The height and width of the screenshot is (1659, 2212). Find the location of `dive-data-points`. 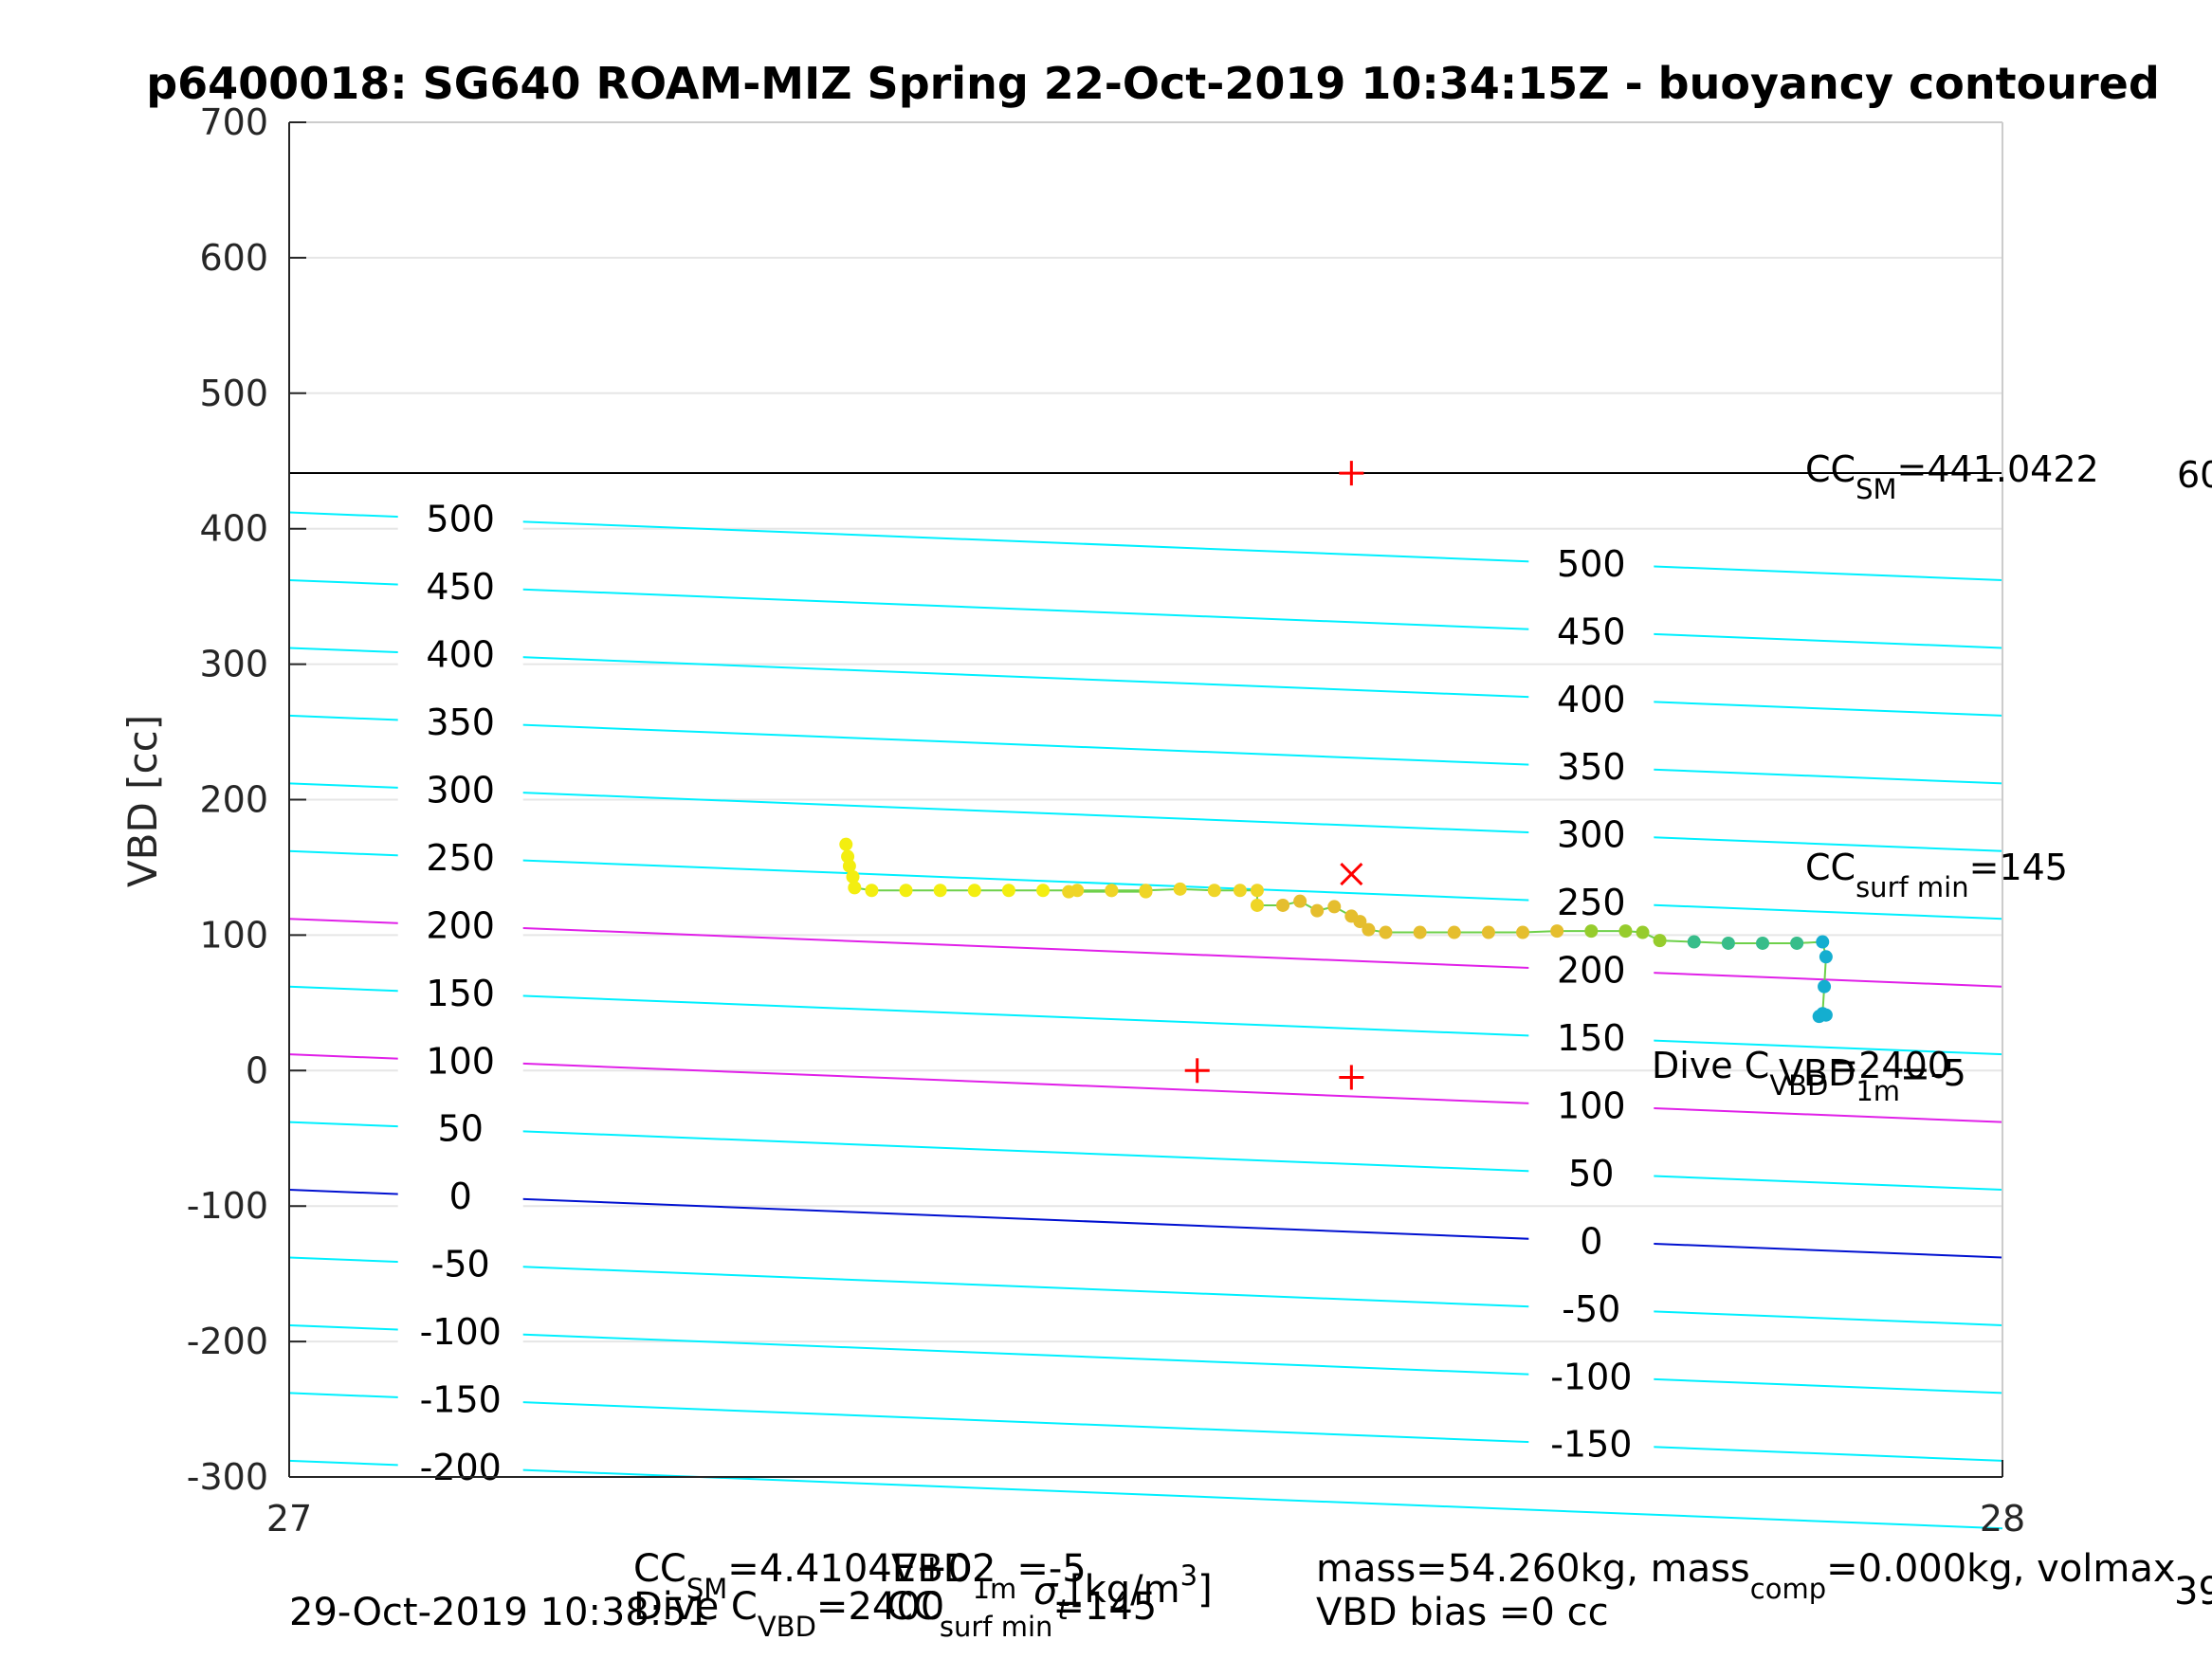

dive-data-points is located at coordinates (1336, 930).